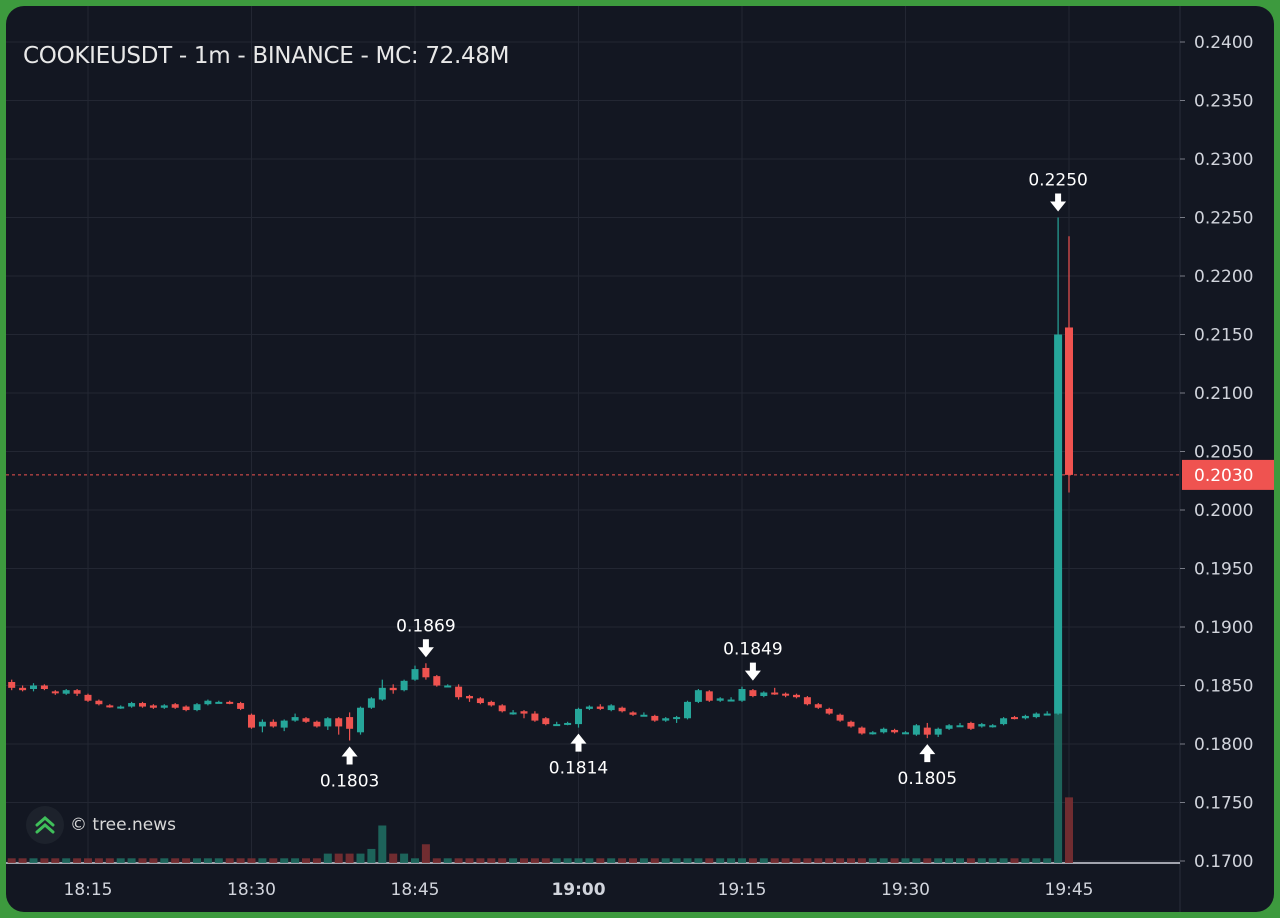  What do you see at coordinates (123, 825) in the screenshot?
I see `watermark-text: © tree.news` at bounding box center [123, 825].